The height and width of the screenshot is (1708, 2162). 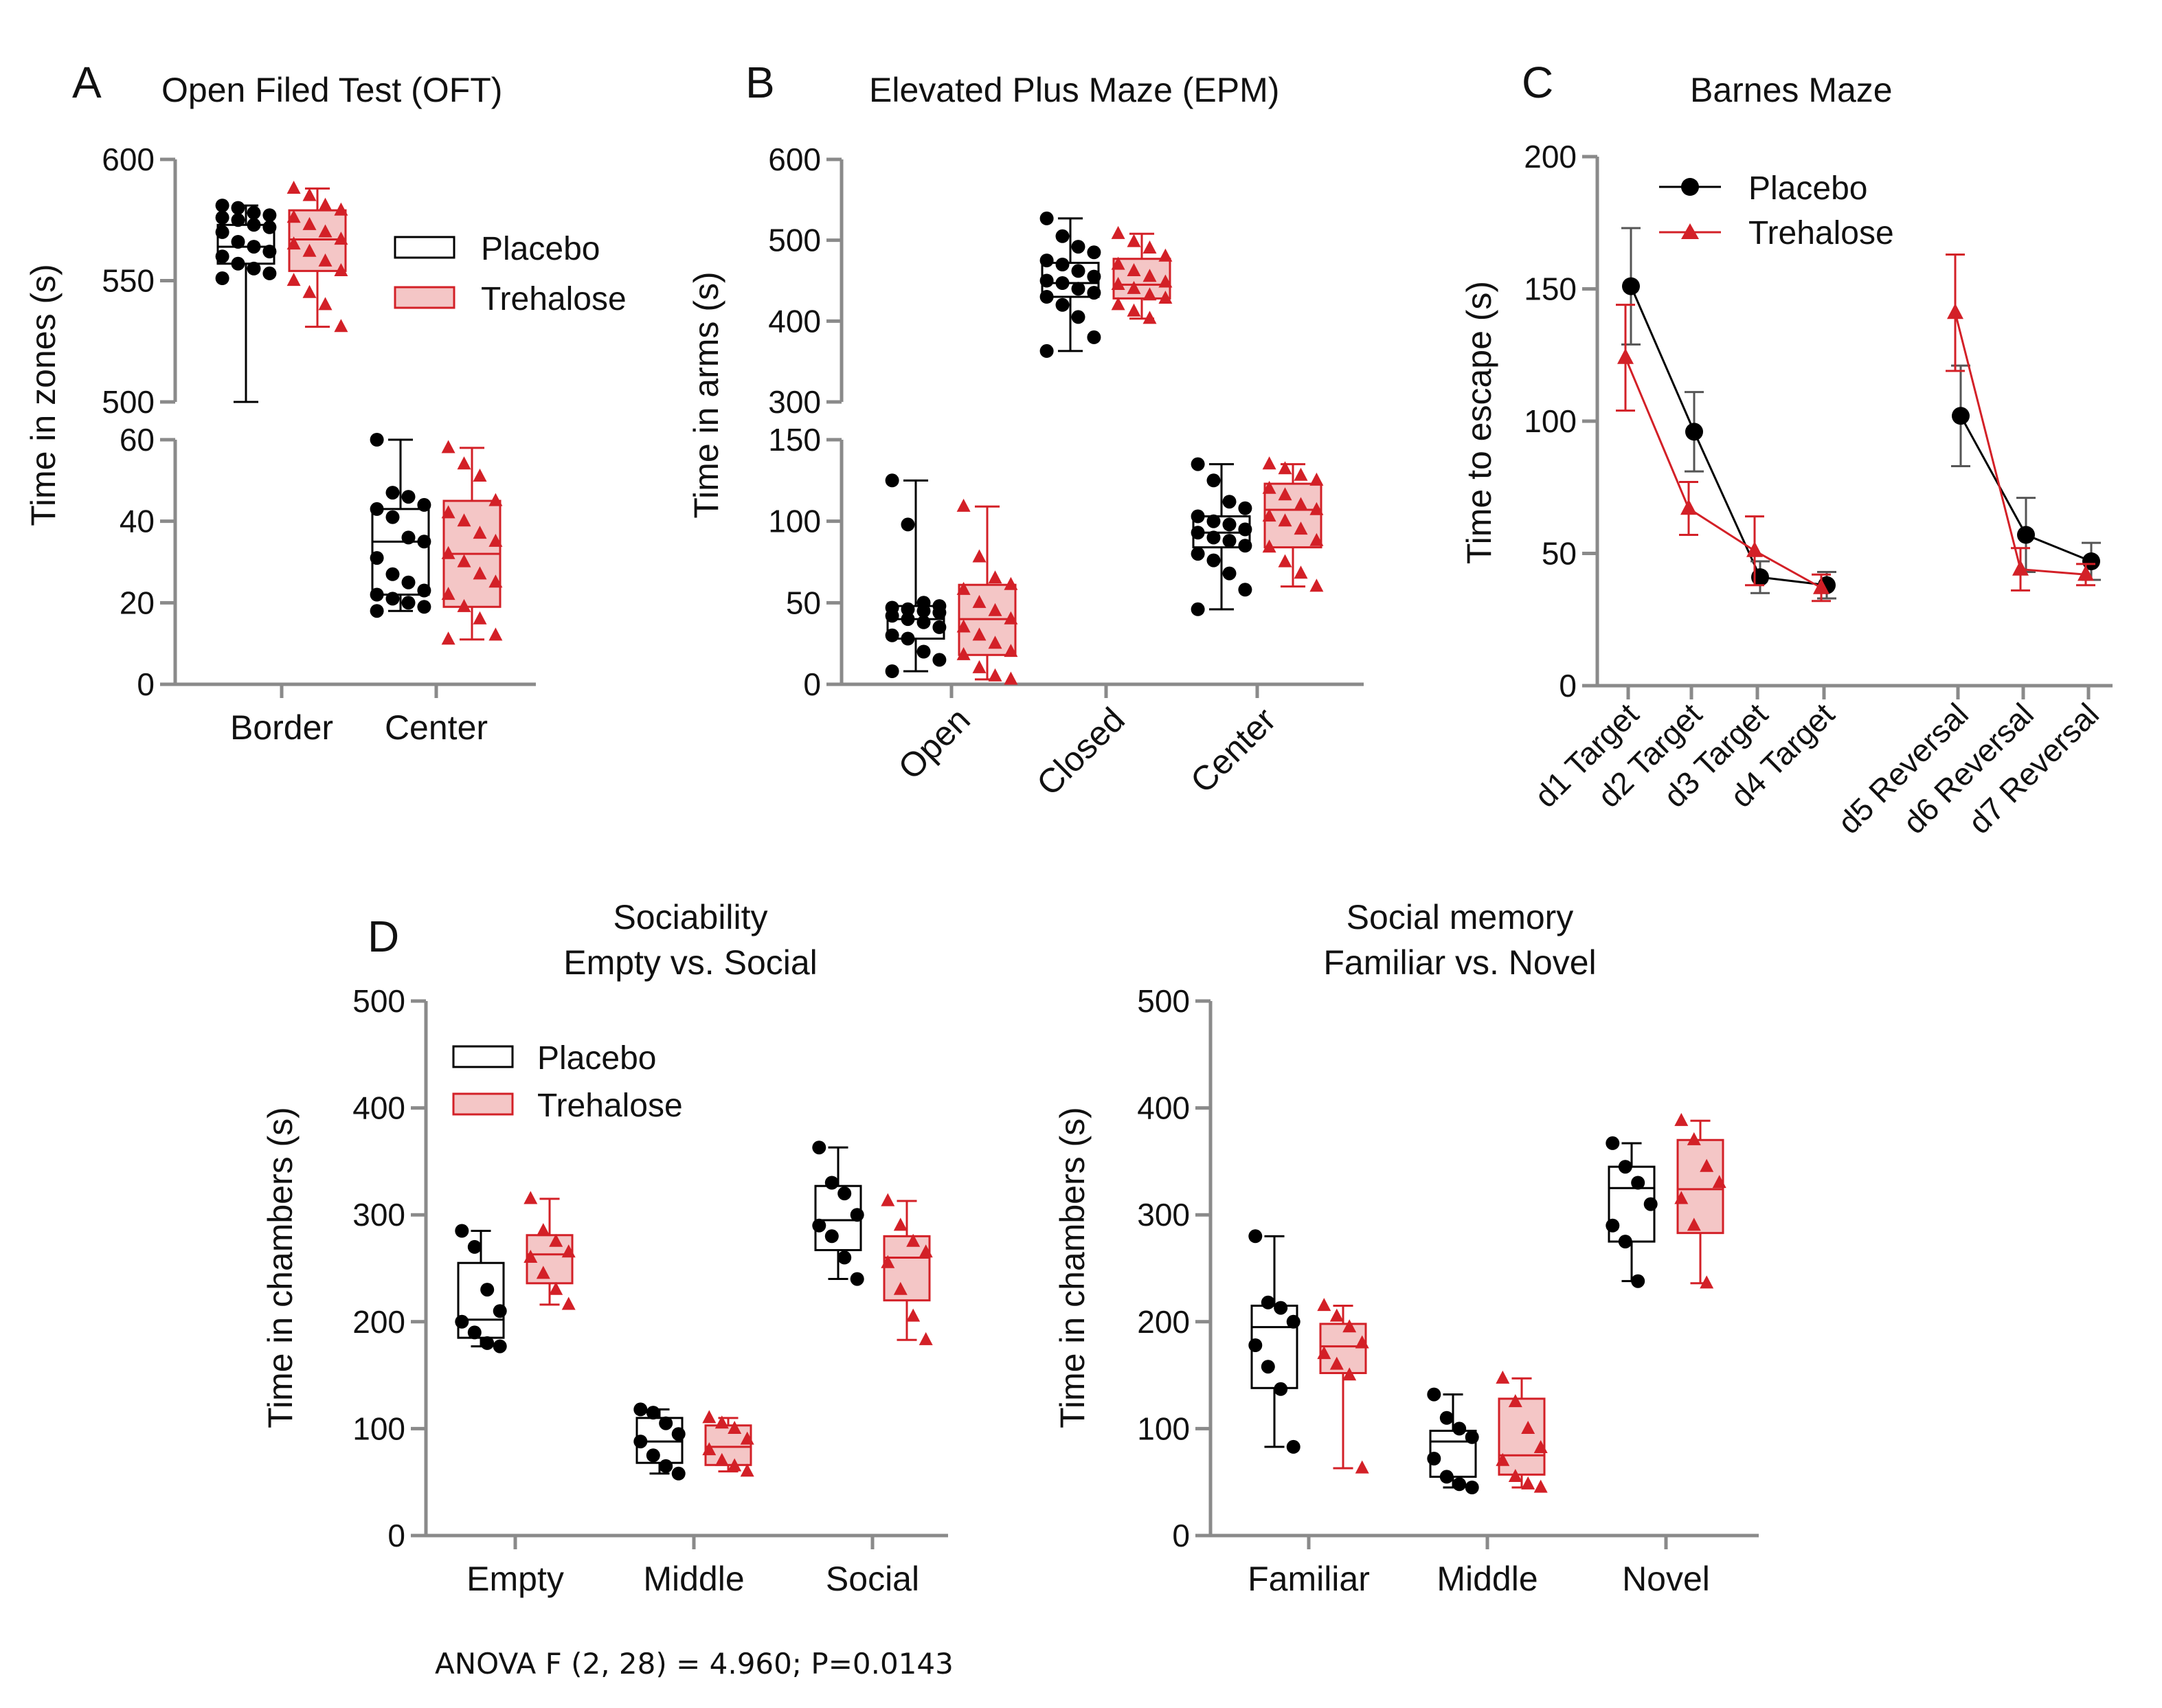 What do you see at coordinates (1074, 90) in the screenshot?
I see `panel-b-title: Elevated Plus Maze (EPM)` at bounding box center [1074, 90].